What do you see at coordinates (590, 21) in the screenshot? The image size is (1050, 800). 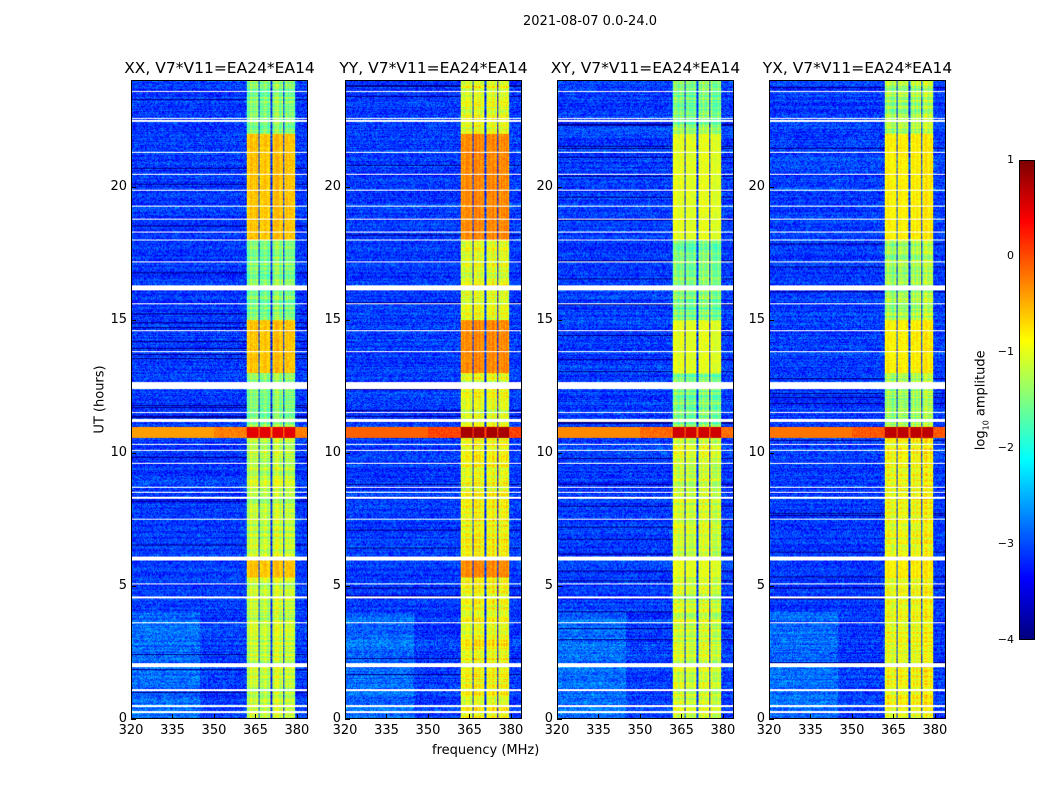 I see `figure-title: 2021-08-07 0.0-24.0` at bounding box center [590, 21].